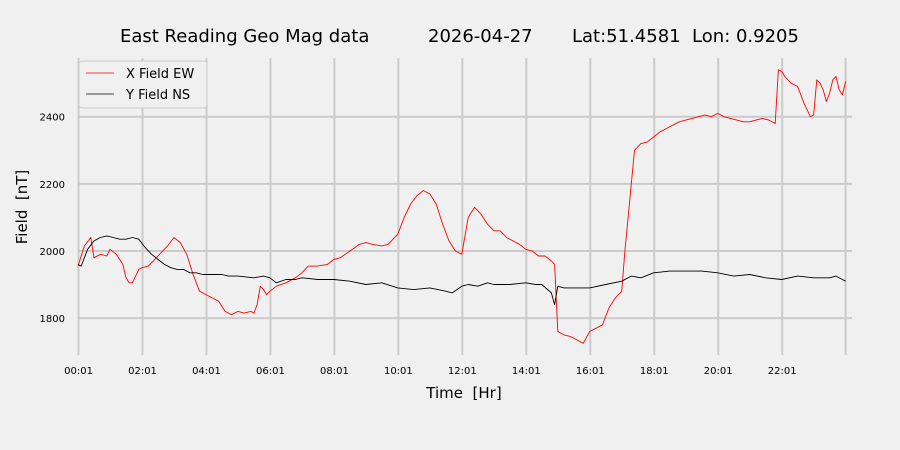 The height and width of the screenshot is (450, 900). What do you see at coordinates (782, 371) in the screenshot?
I see `x-tick-label-11: 22:01` at bounding box center [782, 371].